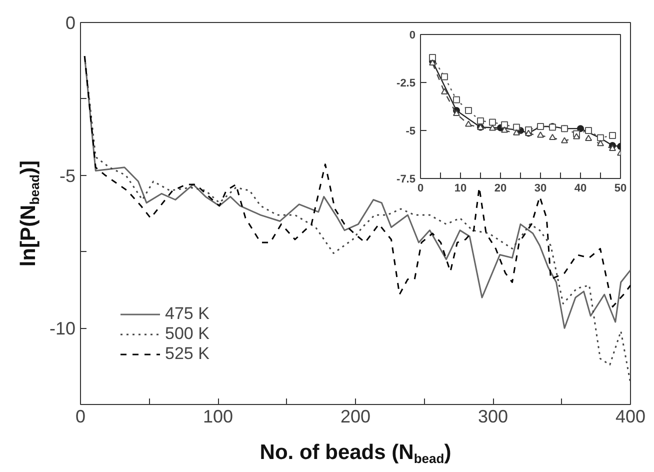 The width and height of the screenshot is (654, 472). I want to click on y-tick-label: -7.5, so click(406, 180).